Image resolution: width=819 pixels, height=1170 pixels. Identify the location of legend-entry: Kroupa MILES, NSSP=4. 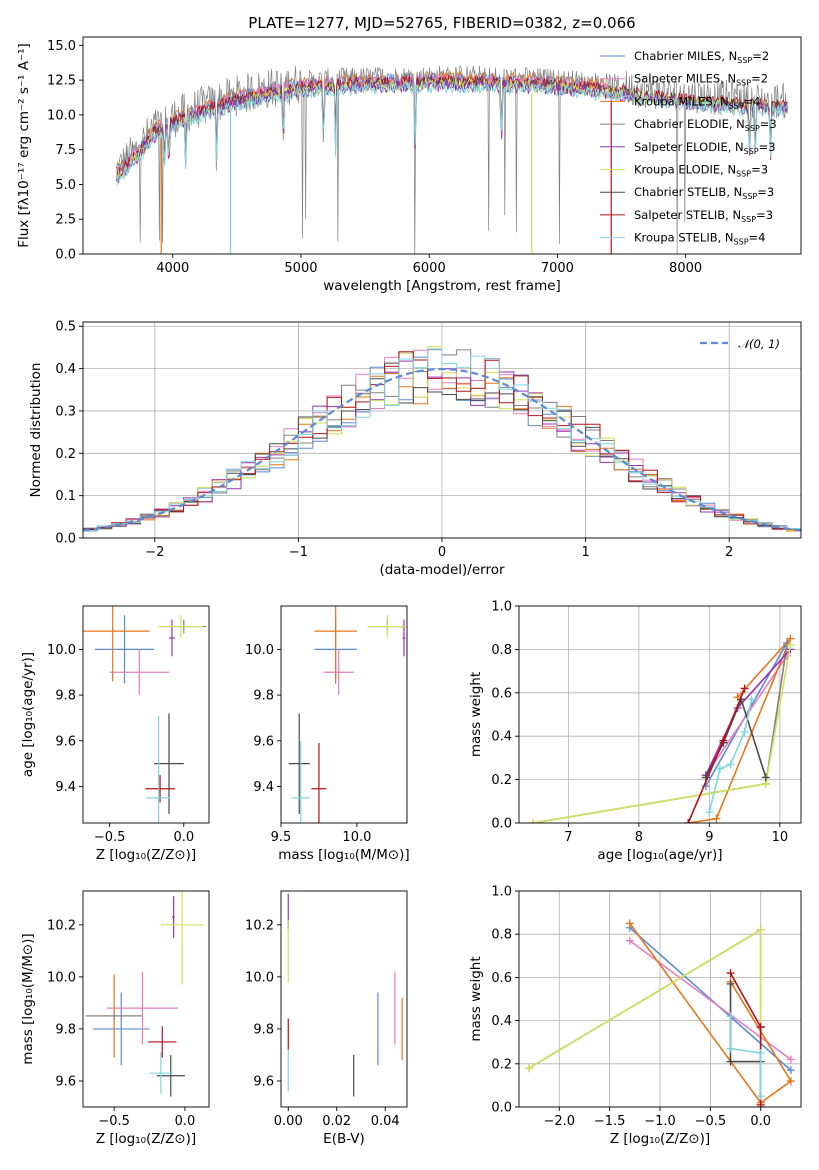
(697, 102).